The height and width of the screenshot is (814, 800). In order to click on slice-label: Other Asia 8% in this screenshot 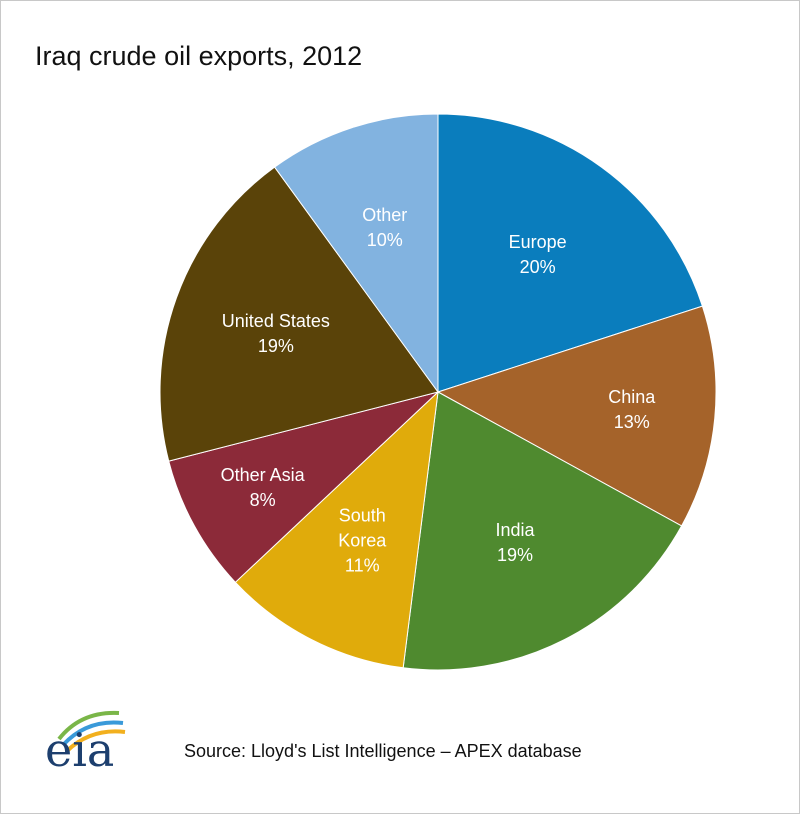, I will do `click(263, 488)`.